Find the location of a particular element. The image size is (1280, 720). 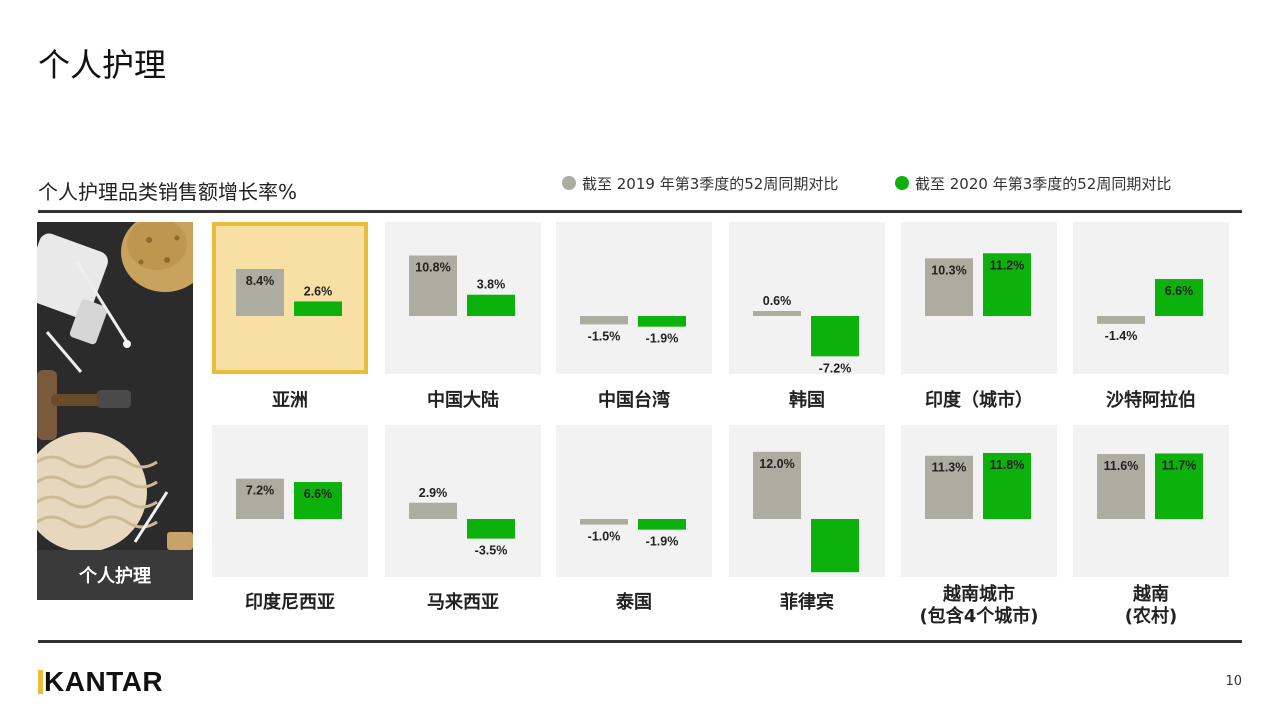

panel-category-label: 中国台湾 is located at coordinates (634, 400).